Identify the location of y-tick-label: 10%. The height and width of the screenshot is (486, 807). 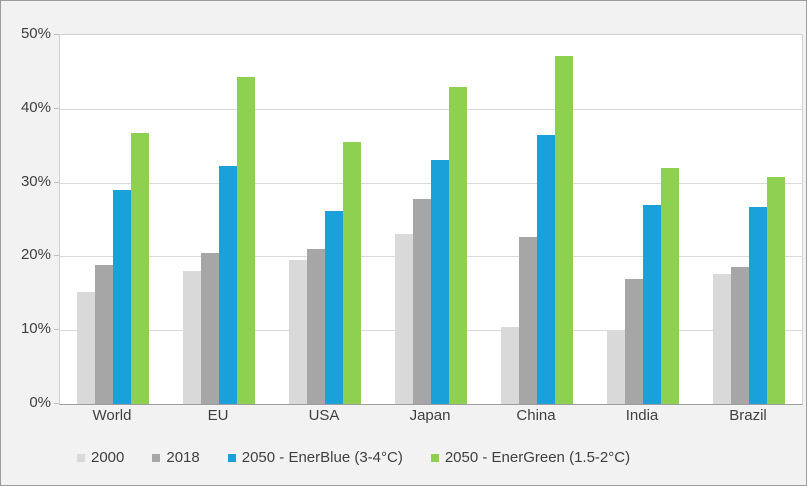
(35, 329).